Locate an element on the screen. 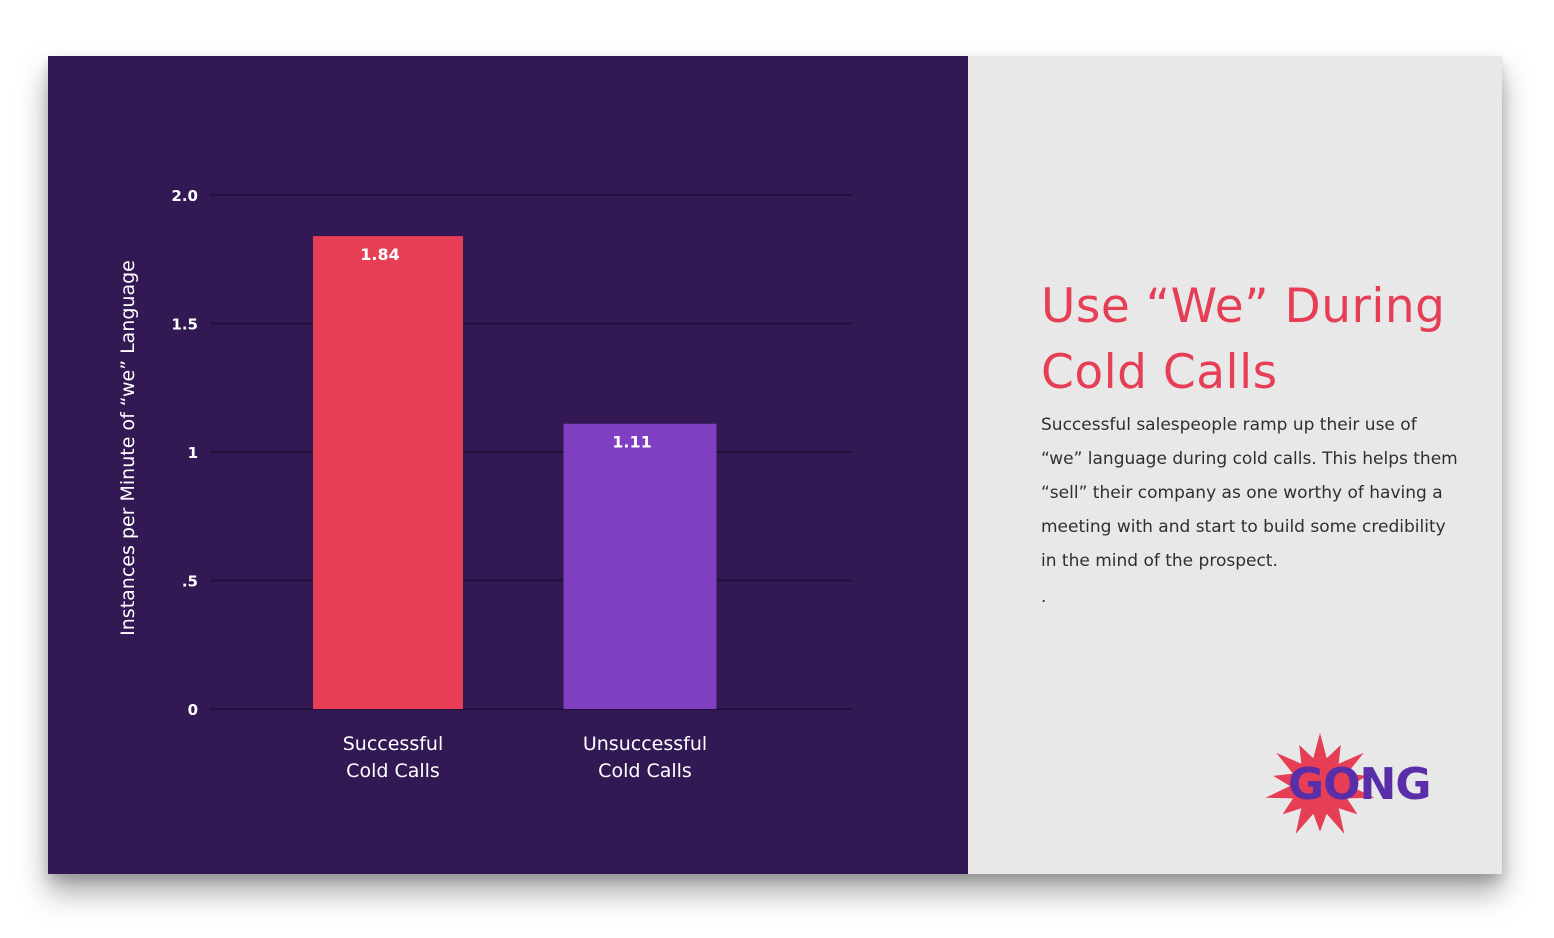  logo-text: GONG is located at coordinates (1359, 784).